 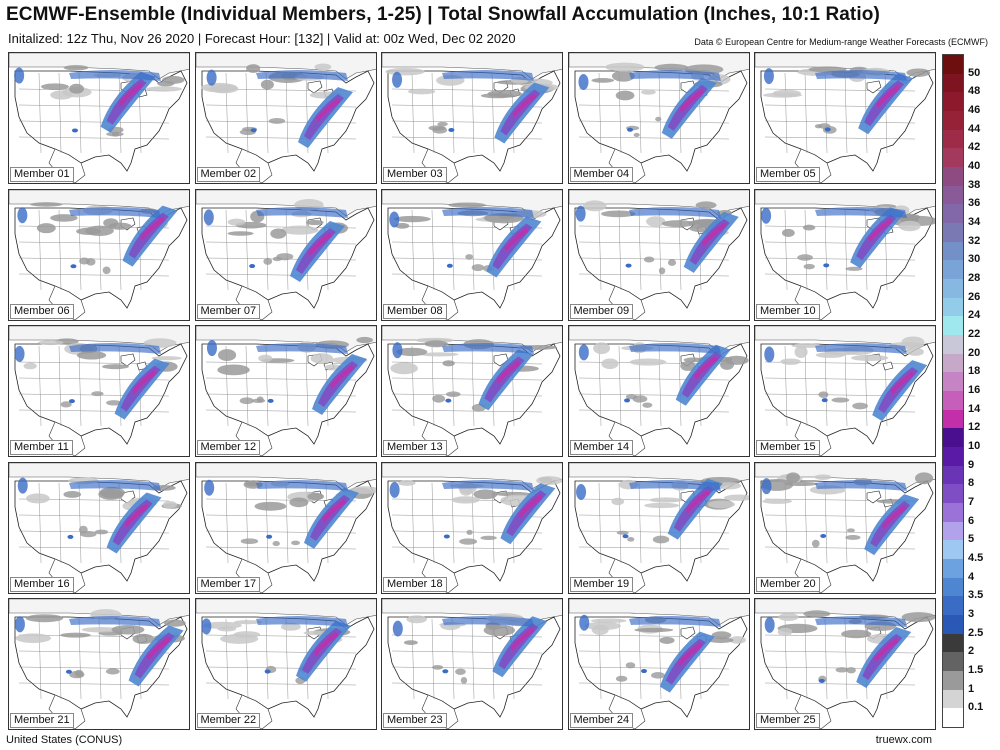 I want to click on colorbar-tick-label: 3, so click(x=971, y=614).